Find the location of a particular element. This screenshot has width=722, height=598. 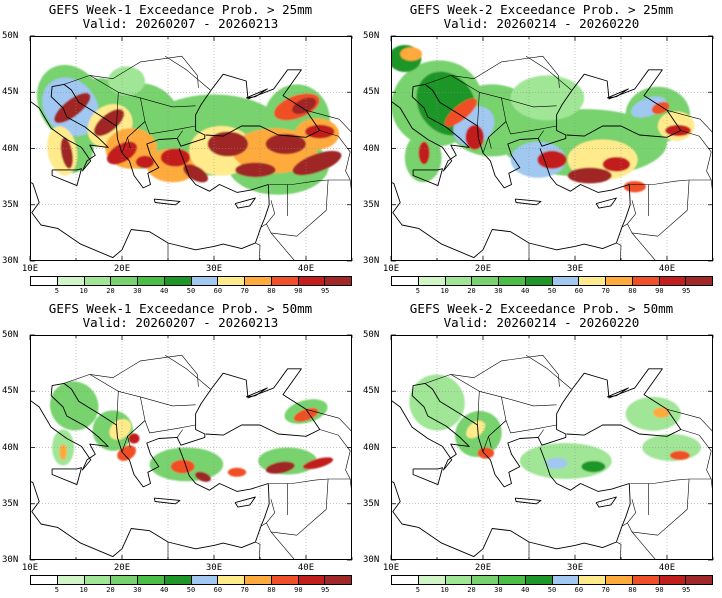

longitude-label: 30E is located at coordinates (214, 269).